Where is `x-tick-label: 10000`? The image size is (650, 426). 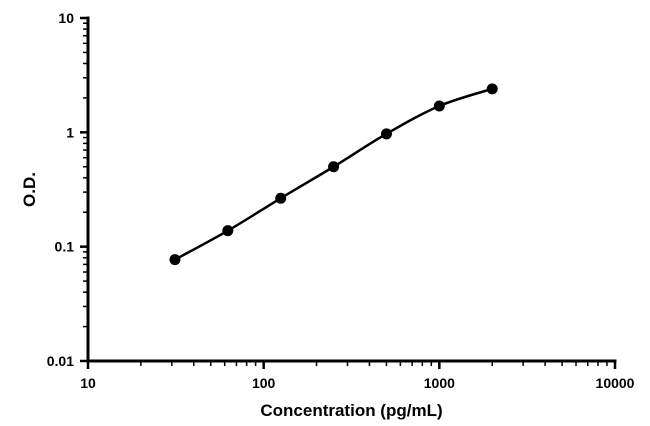 x-tick-label: 10000 is located at coordinates (615, 383).